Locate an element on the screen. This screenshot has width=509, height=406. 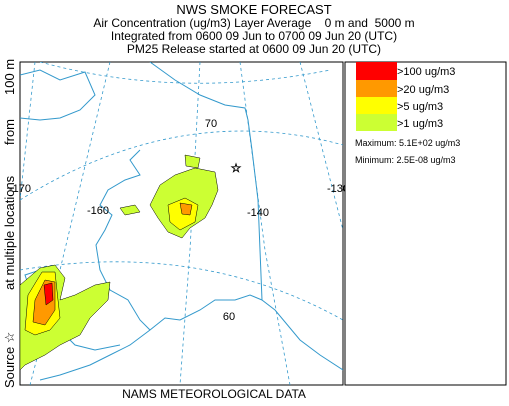
legend-label: >20 ug/m3 is located at coordinates (423, 90).